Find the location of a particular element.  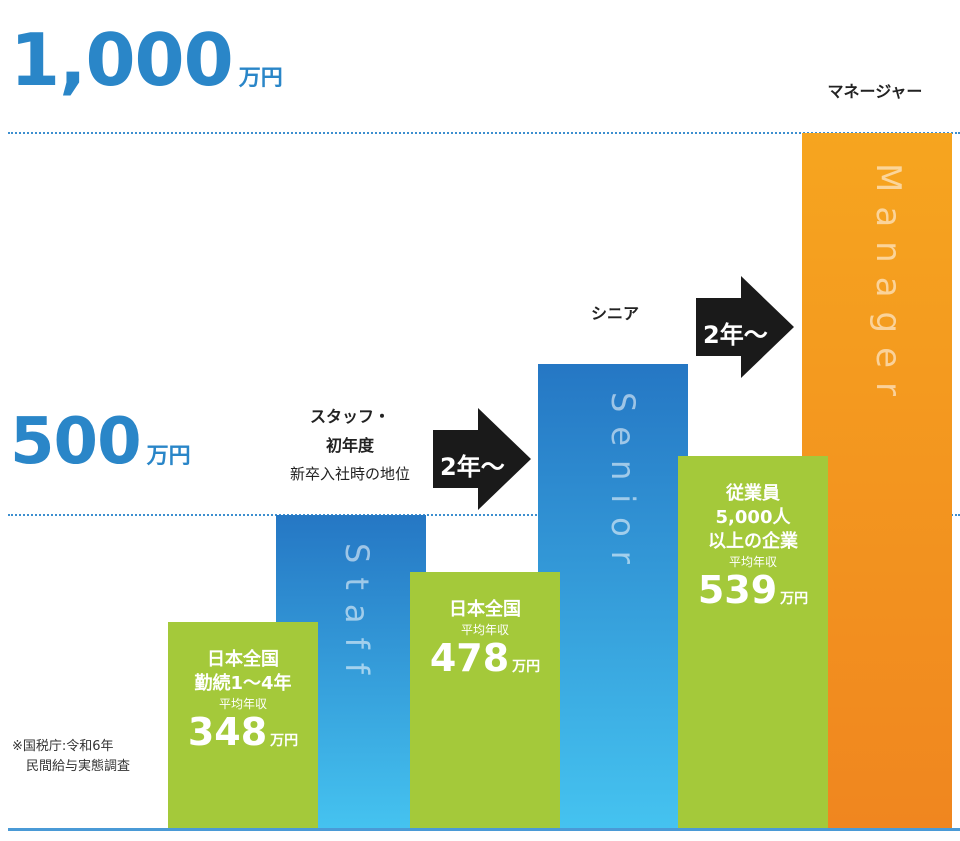

compare-2-line1: 日本全国 is located at coordinates (485, 609).